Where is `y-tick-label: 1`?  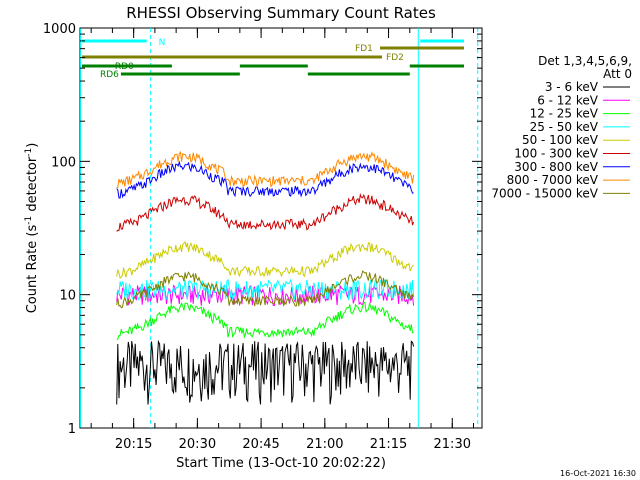 y-tick-label: 1 is located at coordinates (72, 429).